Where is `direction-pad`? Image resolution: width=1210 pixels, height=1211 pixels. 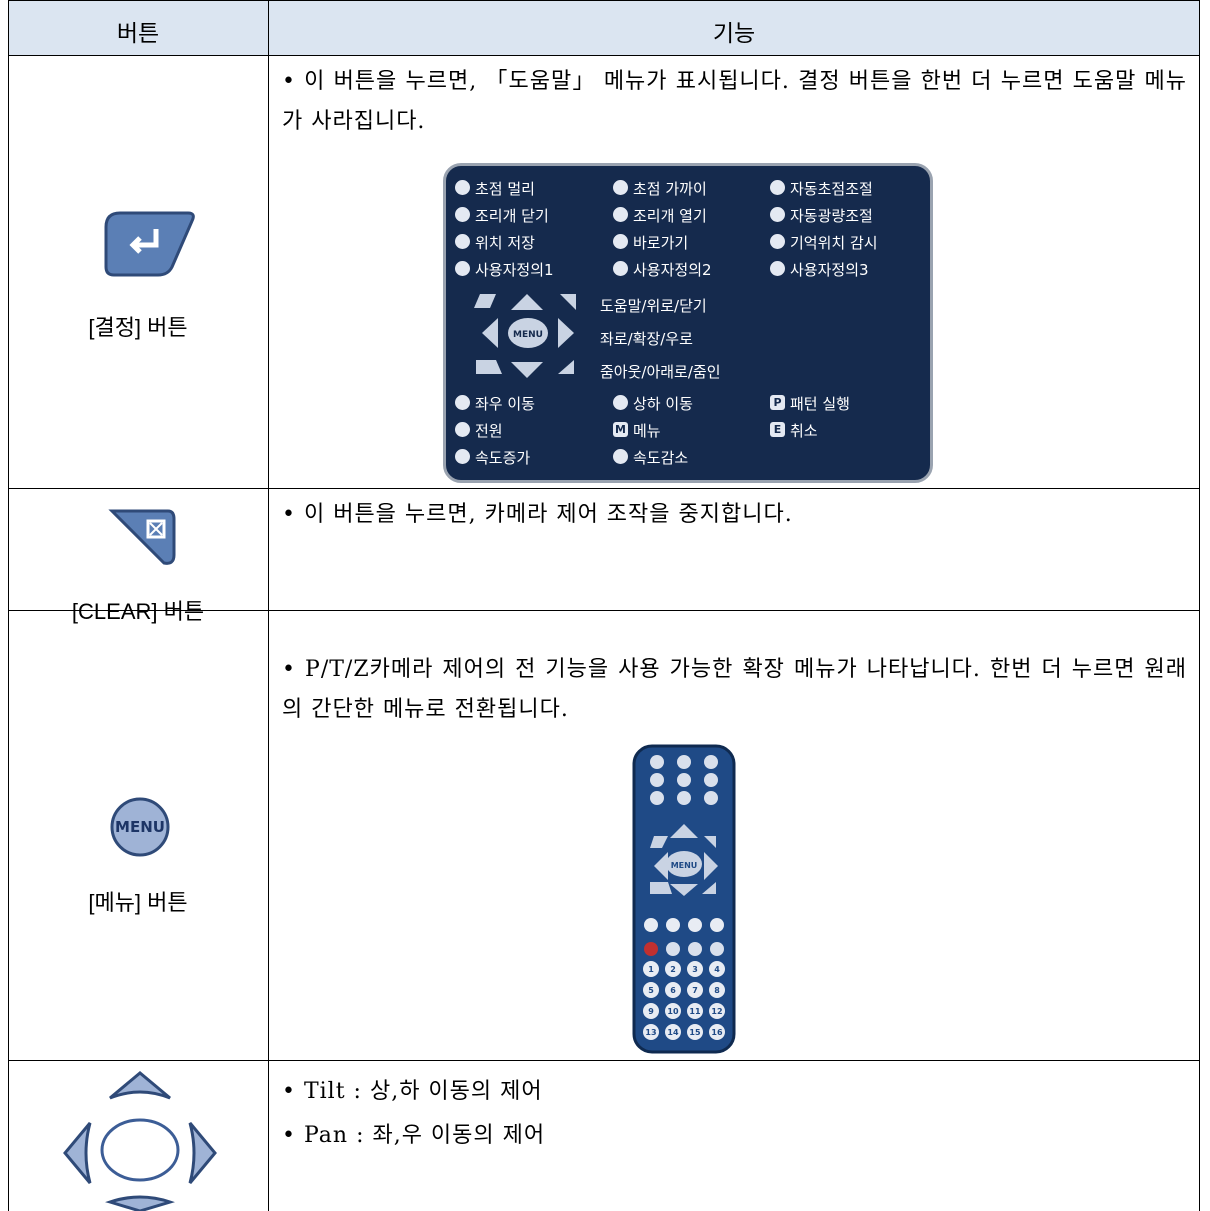 direction-pad is located at coordinates (140, 1141).